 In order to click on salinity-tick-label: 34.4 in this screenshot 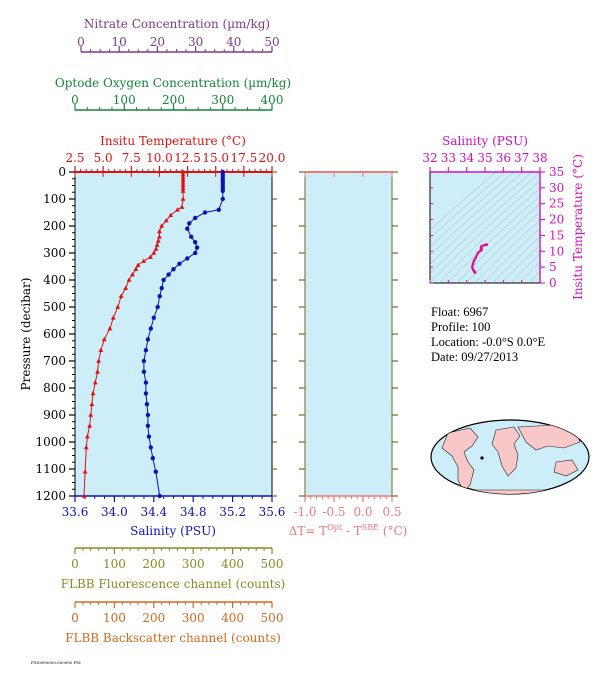, I will do `click(153, 512)`.